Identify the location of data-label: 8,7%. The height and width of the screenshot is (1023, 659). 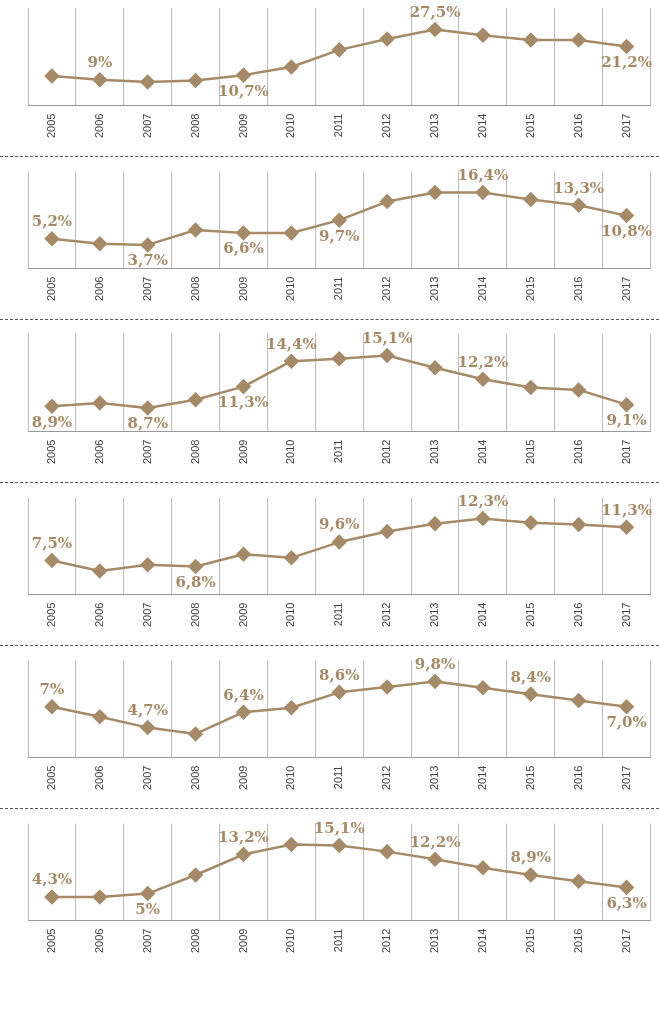
(147, 423).